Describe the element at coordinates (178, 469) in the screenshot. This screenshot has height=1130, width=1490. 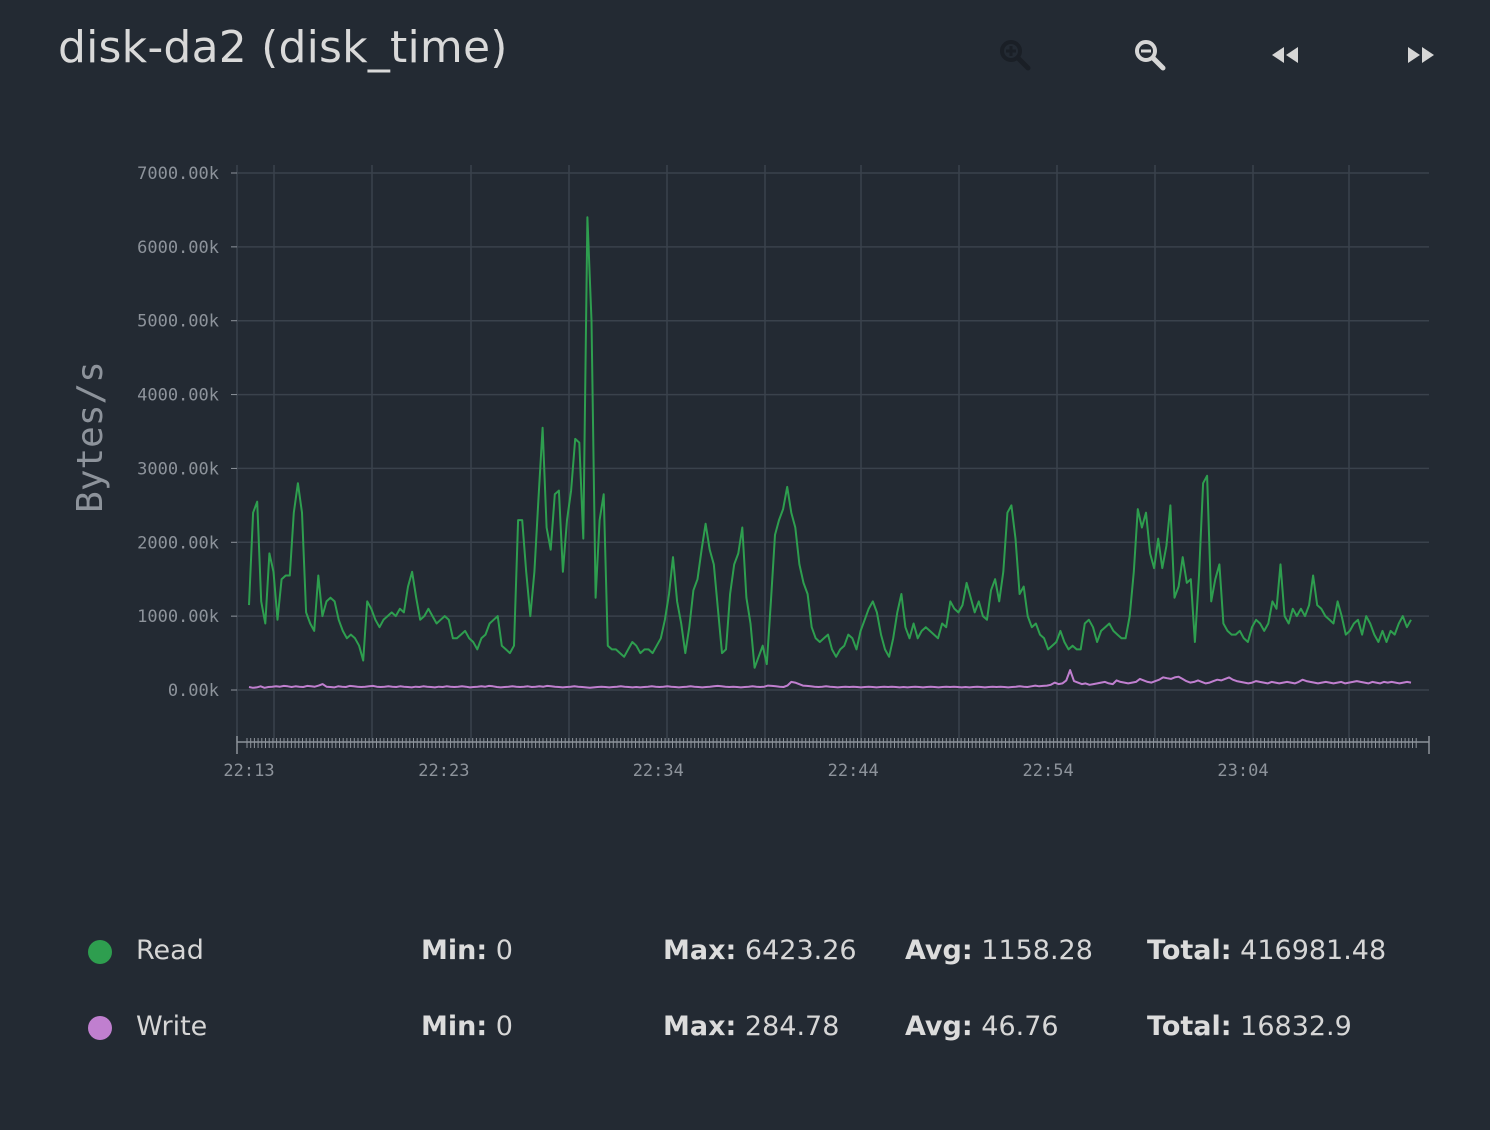
I see `y-tick-label: 3000.00k` at that location.